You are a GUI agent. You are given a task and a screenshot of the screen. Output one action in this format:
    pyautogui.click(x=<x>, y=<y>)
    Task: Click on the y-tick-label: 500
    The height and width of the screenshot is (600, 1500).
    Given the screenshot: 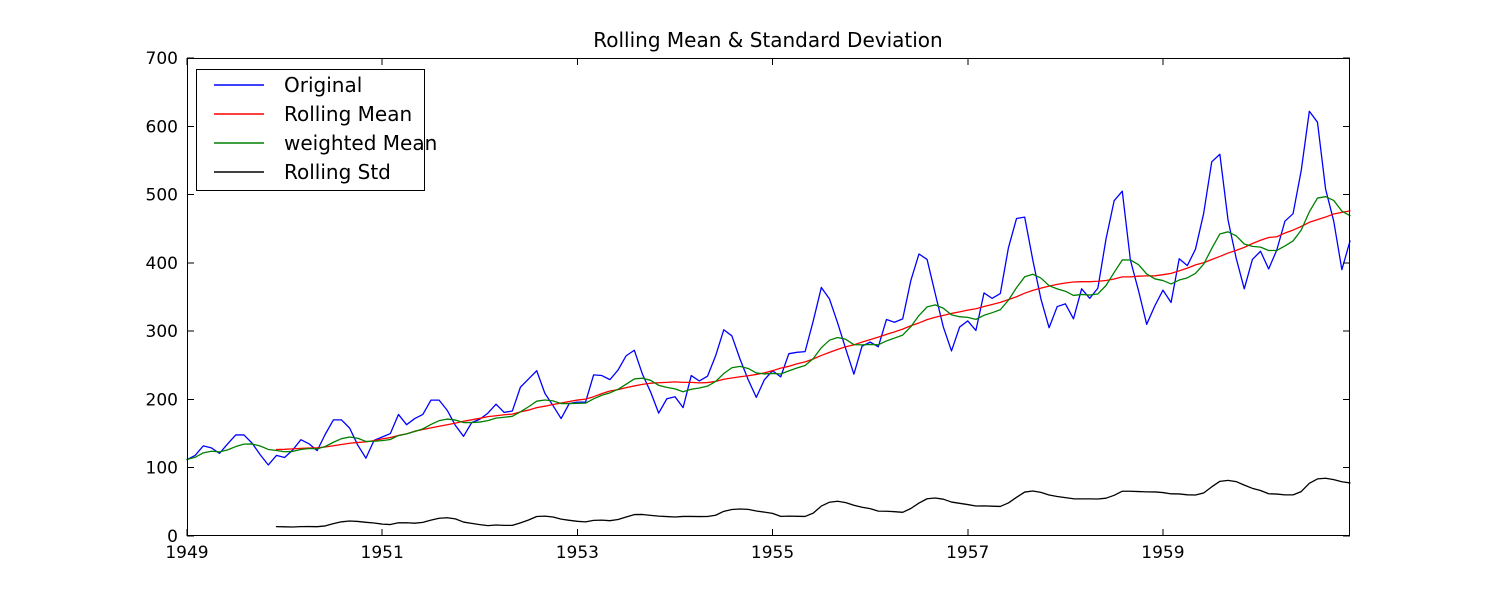 What is the action you would take?
    pyautogui.click(x=162, y=196)
    